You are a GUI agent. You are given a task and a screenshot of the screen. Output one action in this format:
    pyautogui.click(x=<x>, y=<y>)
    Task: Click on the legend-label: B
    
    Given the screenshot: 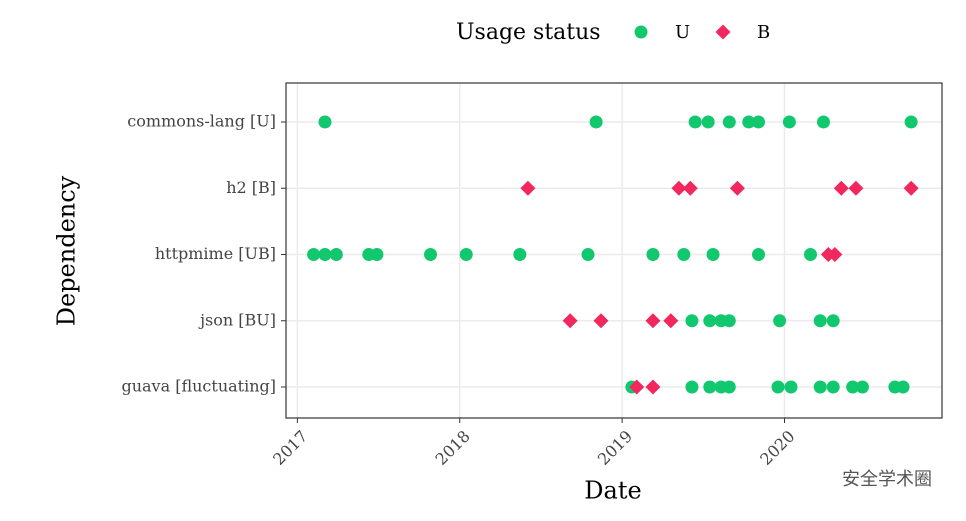 What is the action you would take?
    pyautogui.click(x=763, y=32)
    